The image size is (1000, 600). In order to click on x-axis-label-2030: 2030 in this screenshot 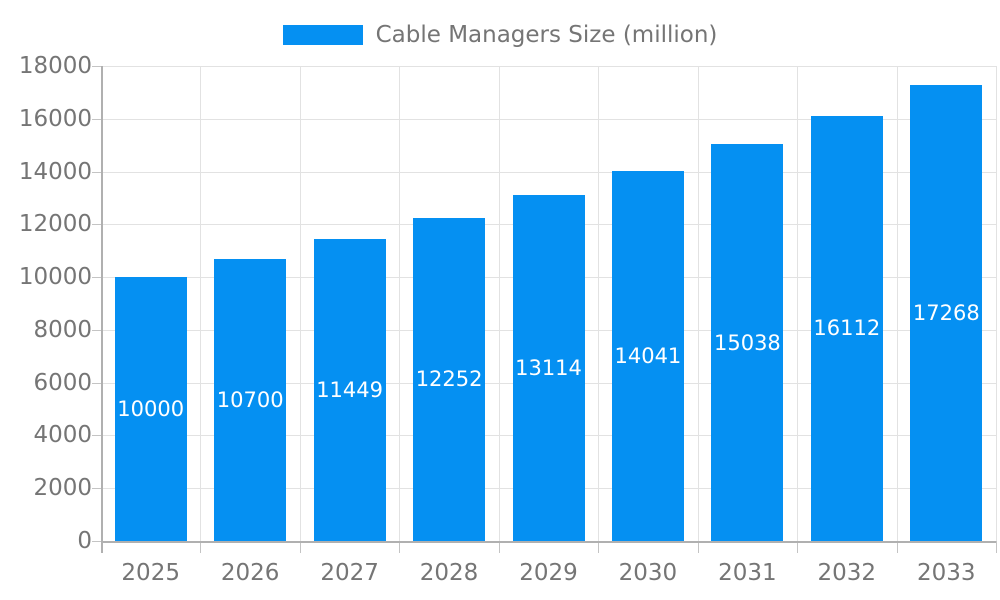, I will do `click(648, 573)`.